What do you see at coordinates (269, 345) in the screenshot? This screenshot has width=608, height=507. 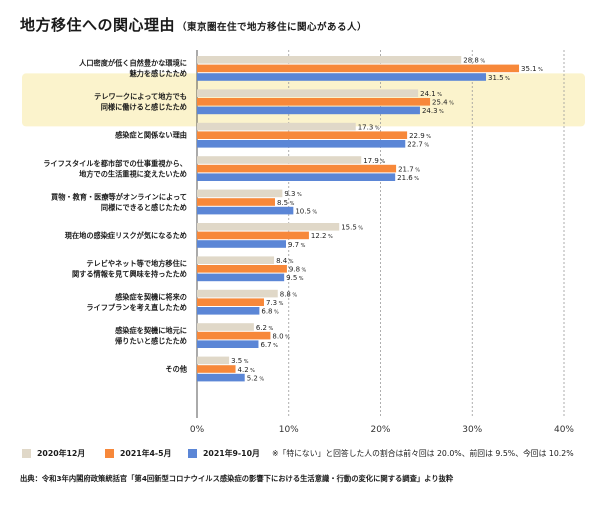 I see `data-label: 6.7%` at bounding box center [269, 345].